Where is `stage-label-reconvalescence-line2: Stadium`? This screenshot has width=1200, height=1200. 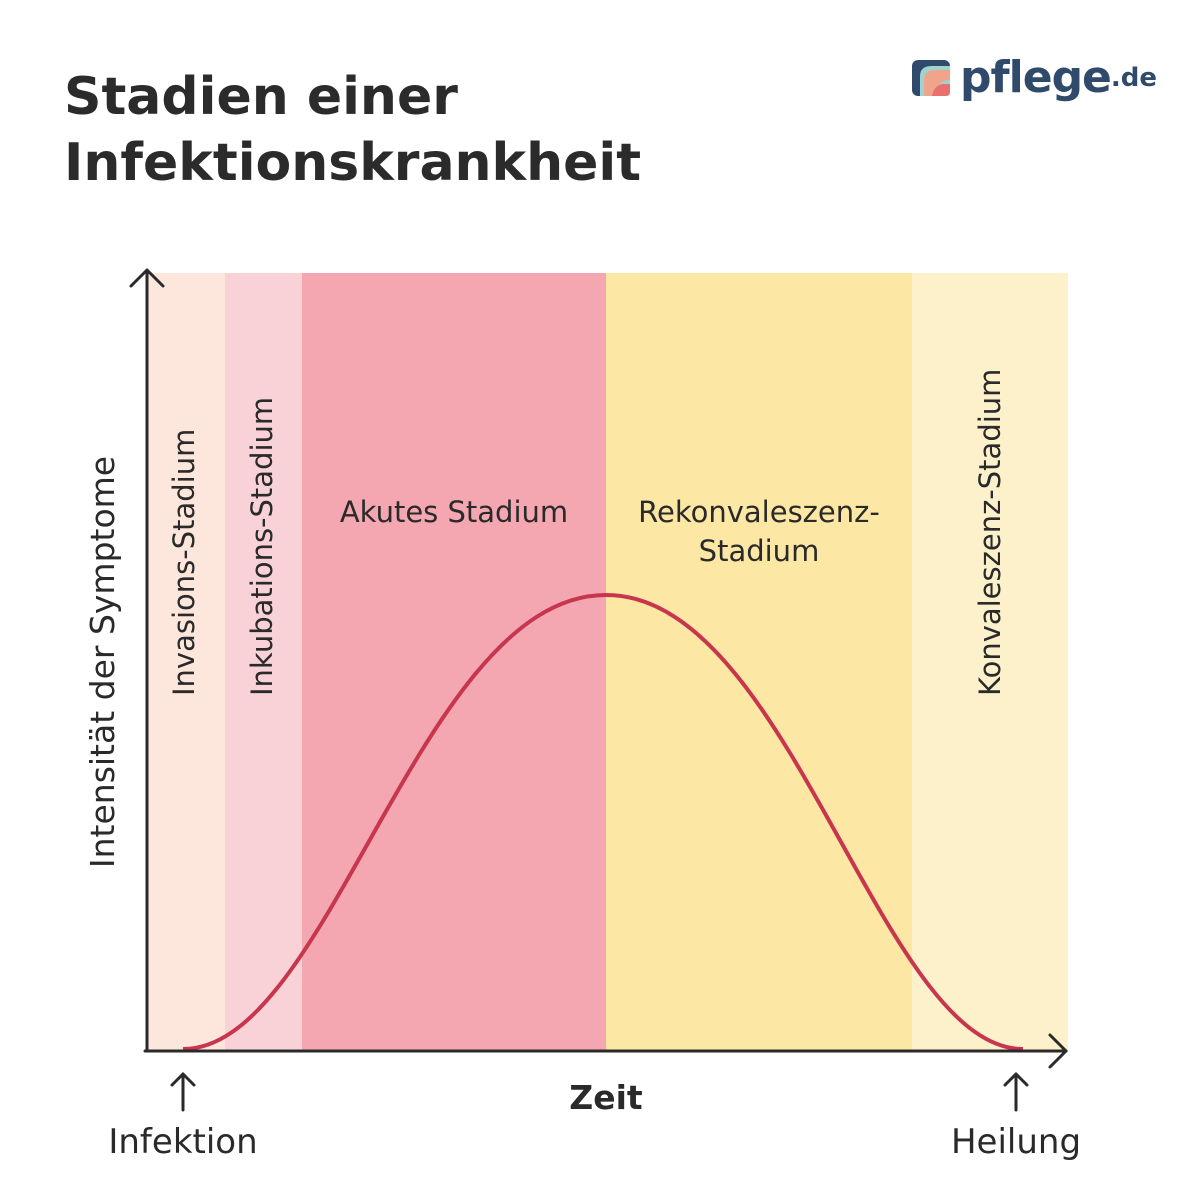 stage-label-reconvalescence-line2: Stadium is located at coordinates (759, 551).